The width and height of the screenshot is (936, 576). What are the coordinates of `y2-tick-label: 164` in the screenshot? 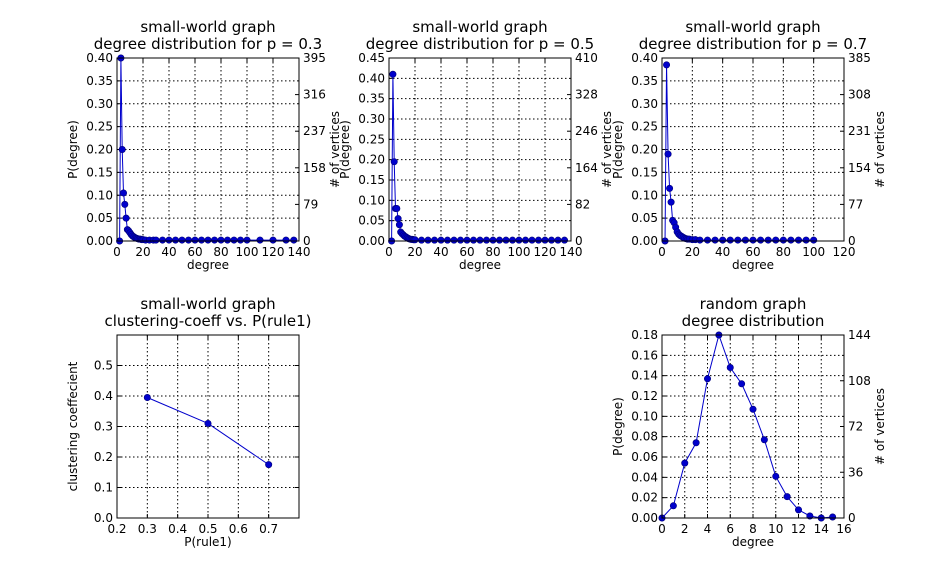 It's located at (586, 168).